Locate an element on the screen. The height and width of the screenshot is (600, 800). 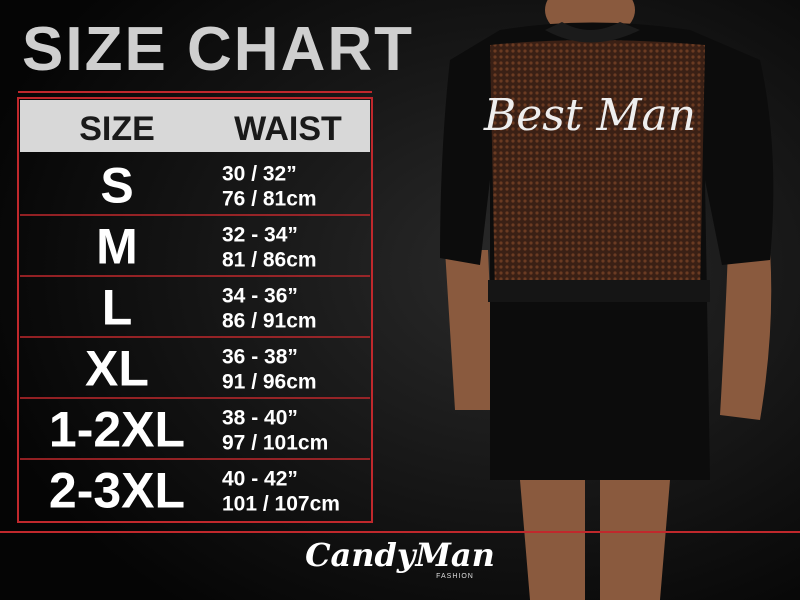
waist-inches: 32 - 34” is located at coordinates (260, 235).